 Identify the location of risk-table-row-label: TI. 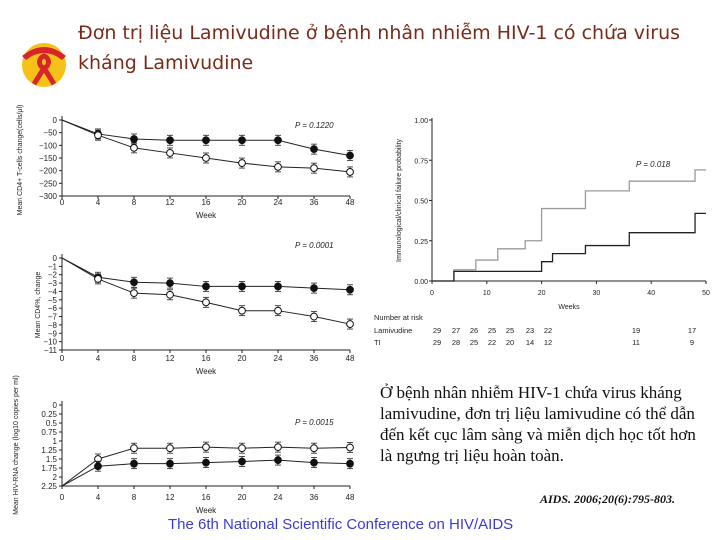
(377, 342).